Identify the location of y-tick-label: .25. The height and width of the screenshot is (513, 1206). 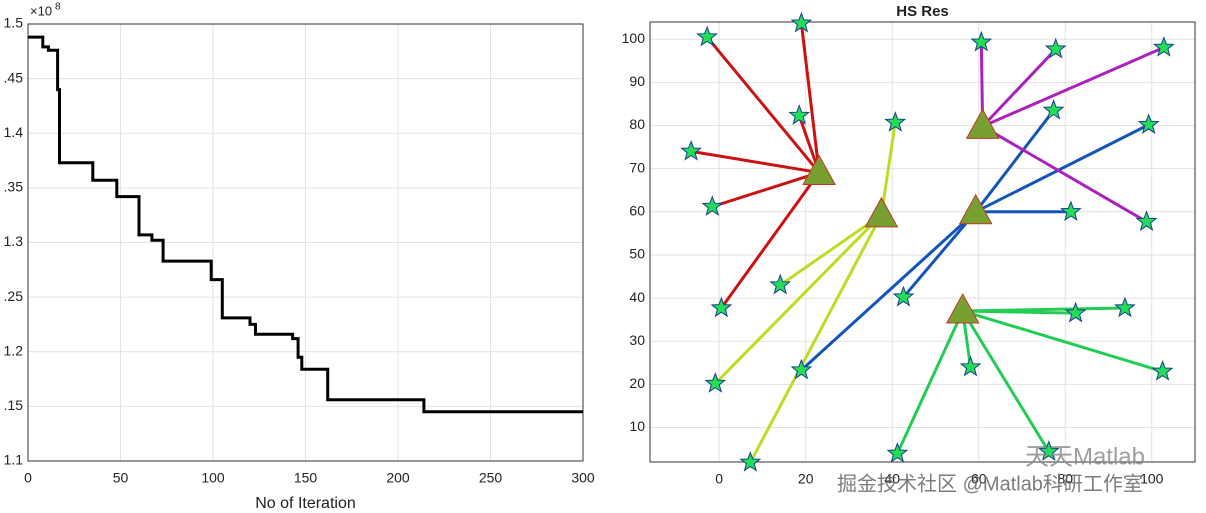
(14, 296).